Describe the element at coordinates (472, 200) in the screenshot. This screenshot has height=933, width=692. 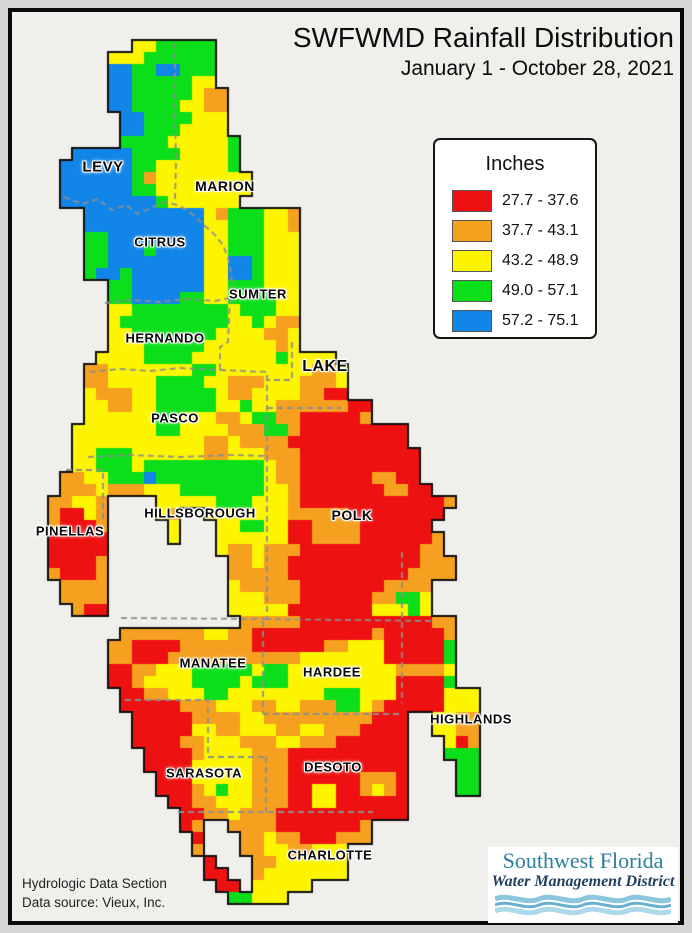
I see `legend-swatch-R` at that location.